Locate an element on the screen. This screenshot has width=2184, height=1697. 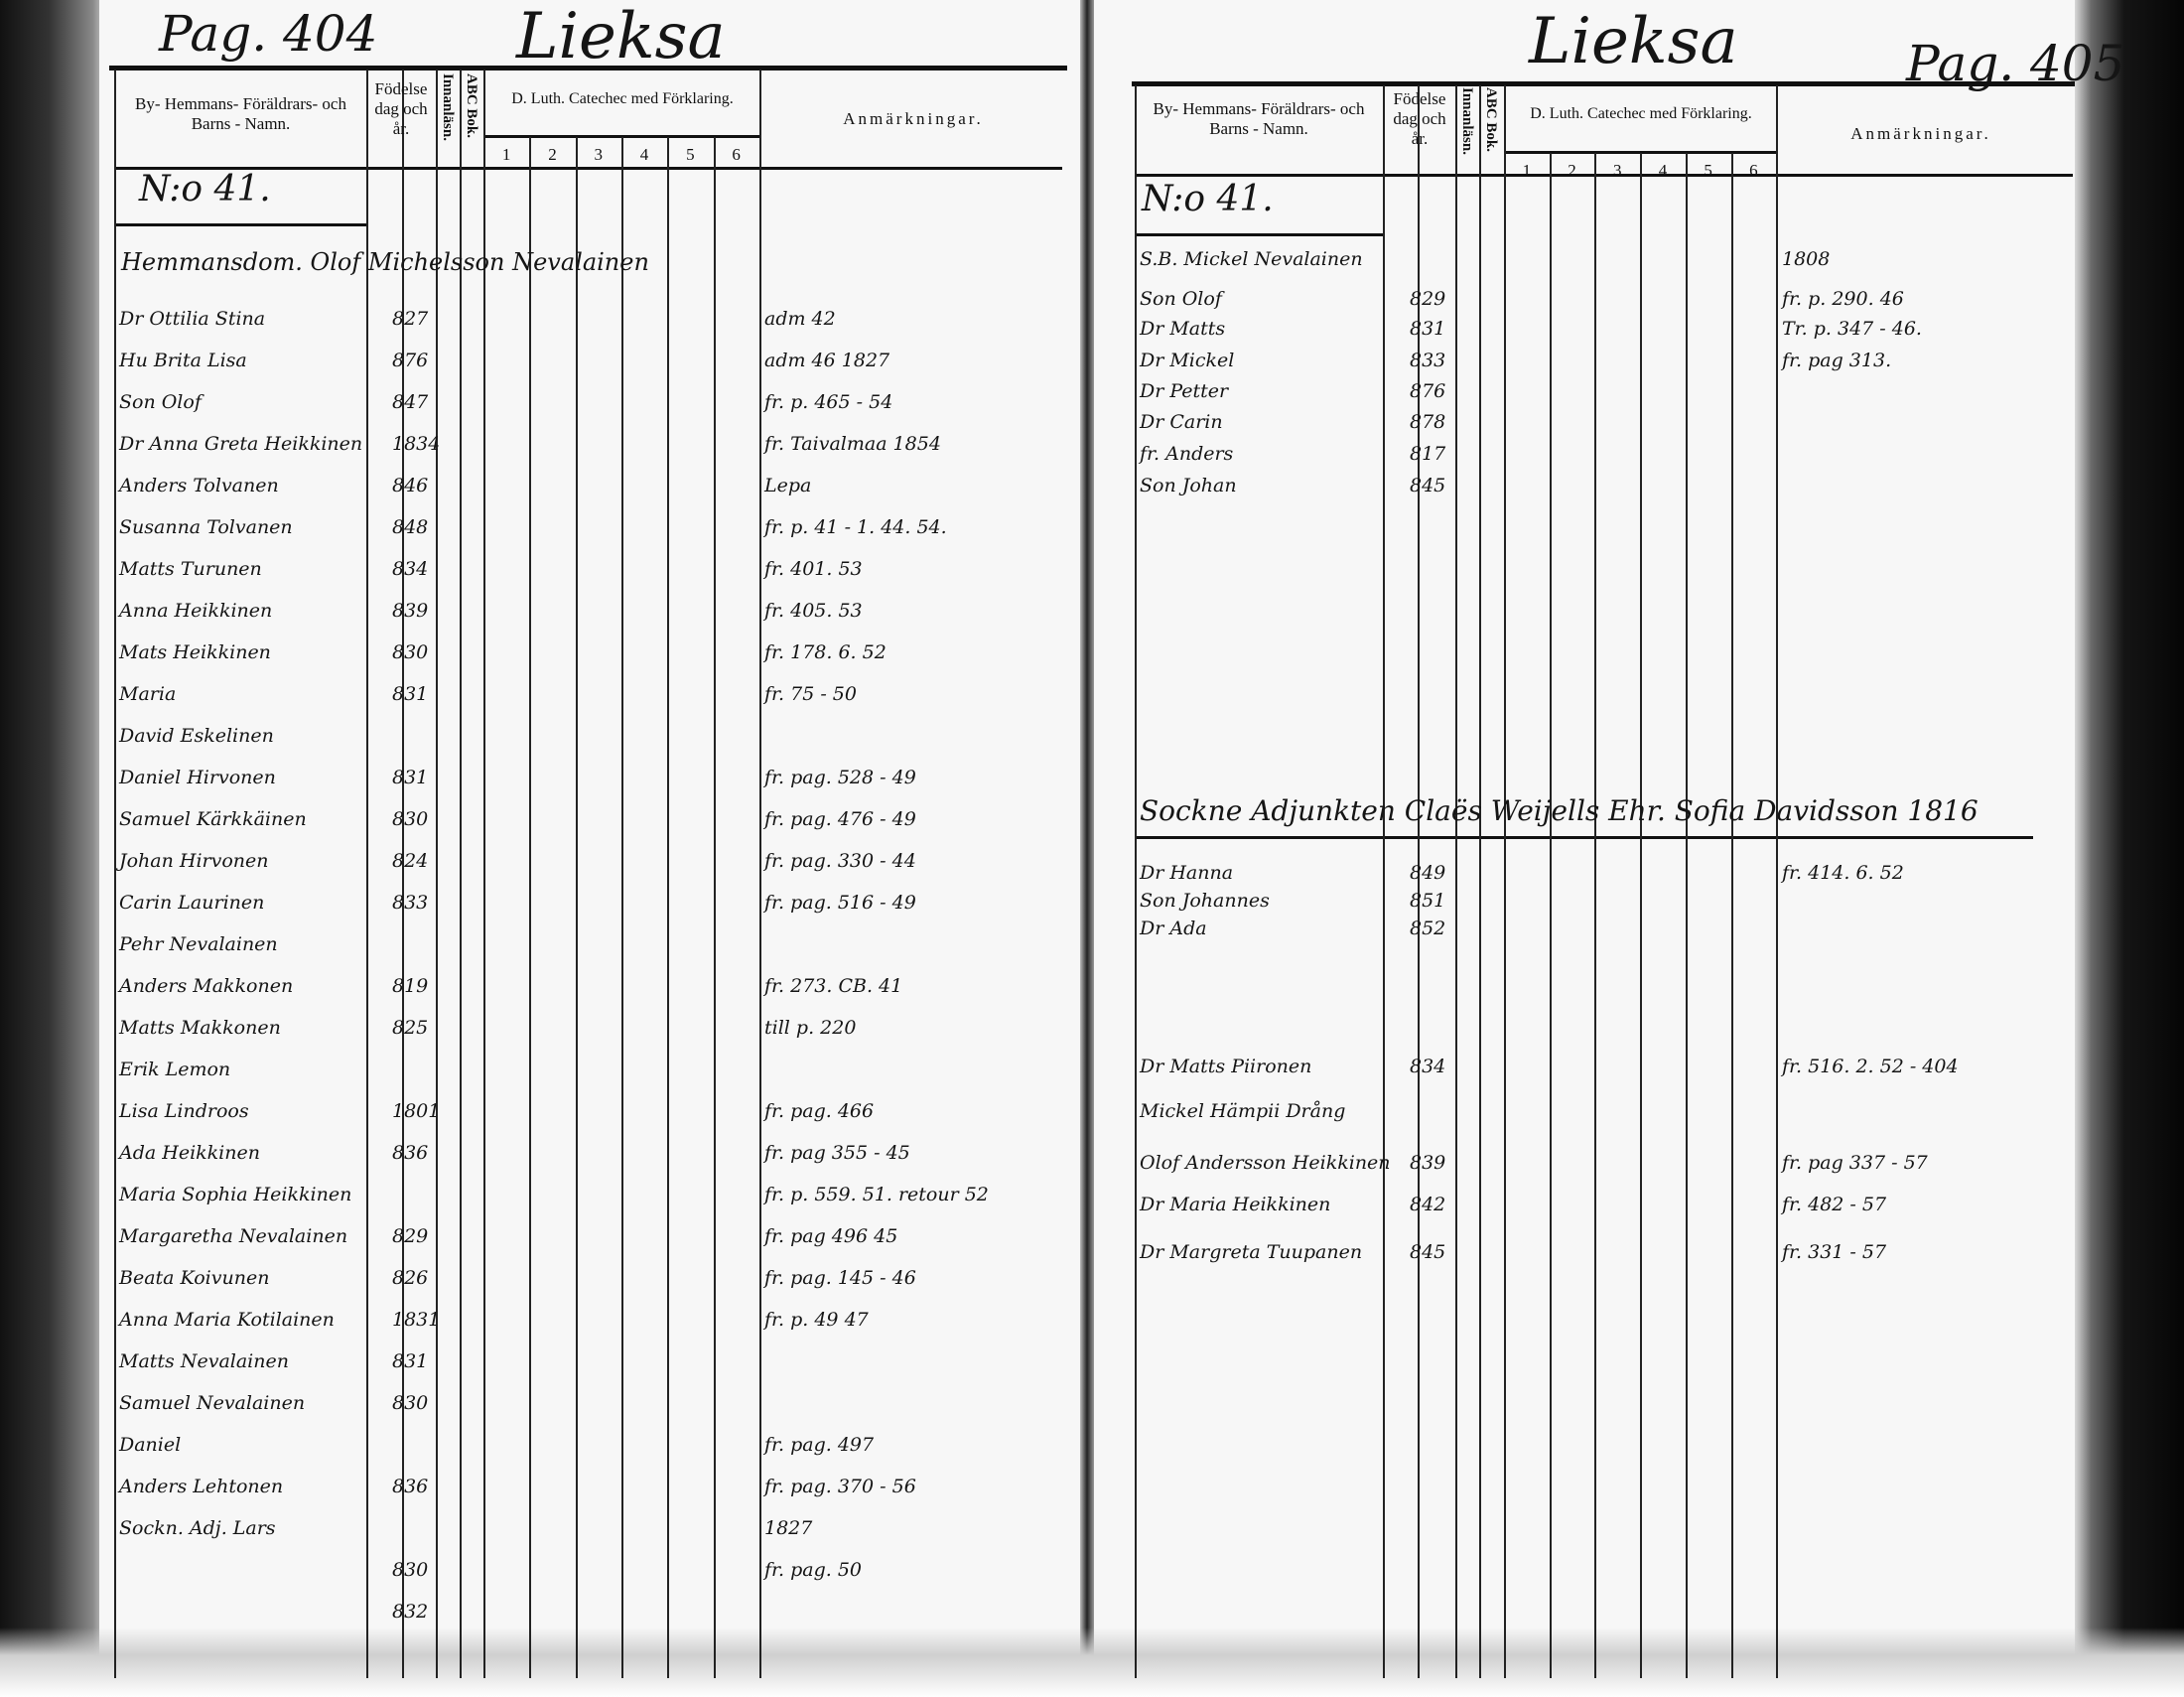
entry-name: Sockn. Adj. Lars is located at coordinates (197, 1528).